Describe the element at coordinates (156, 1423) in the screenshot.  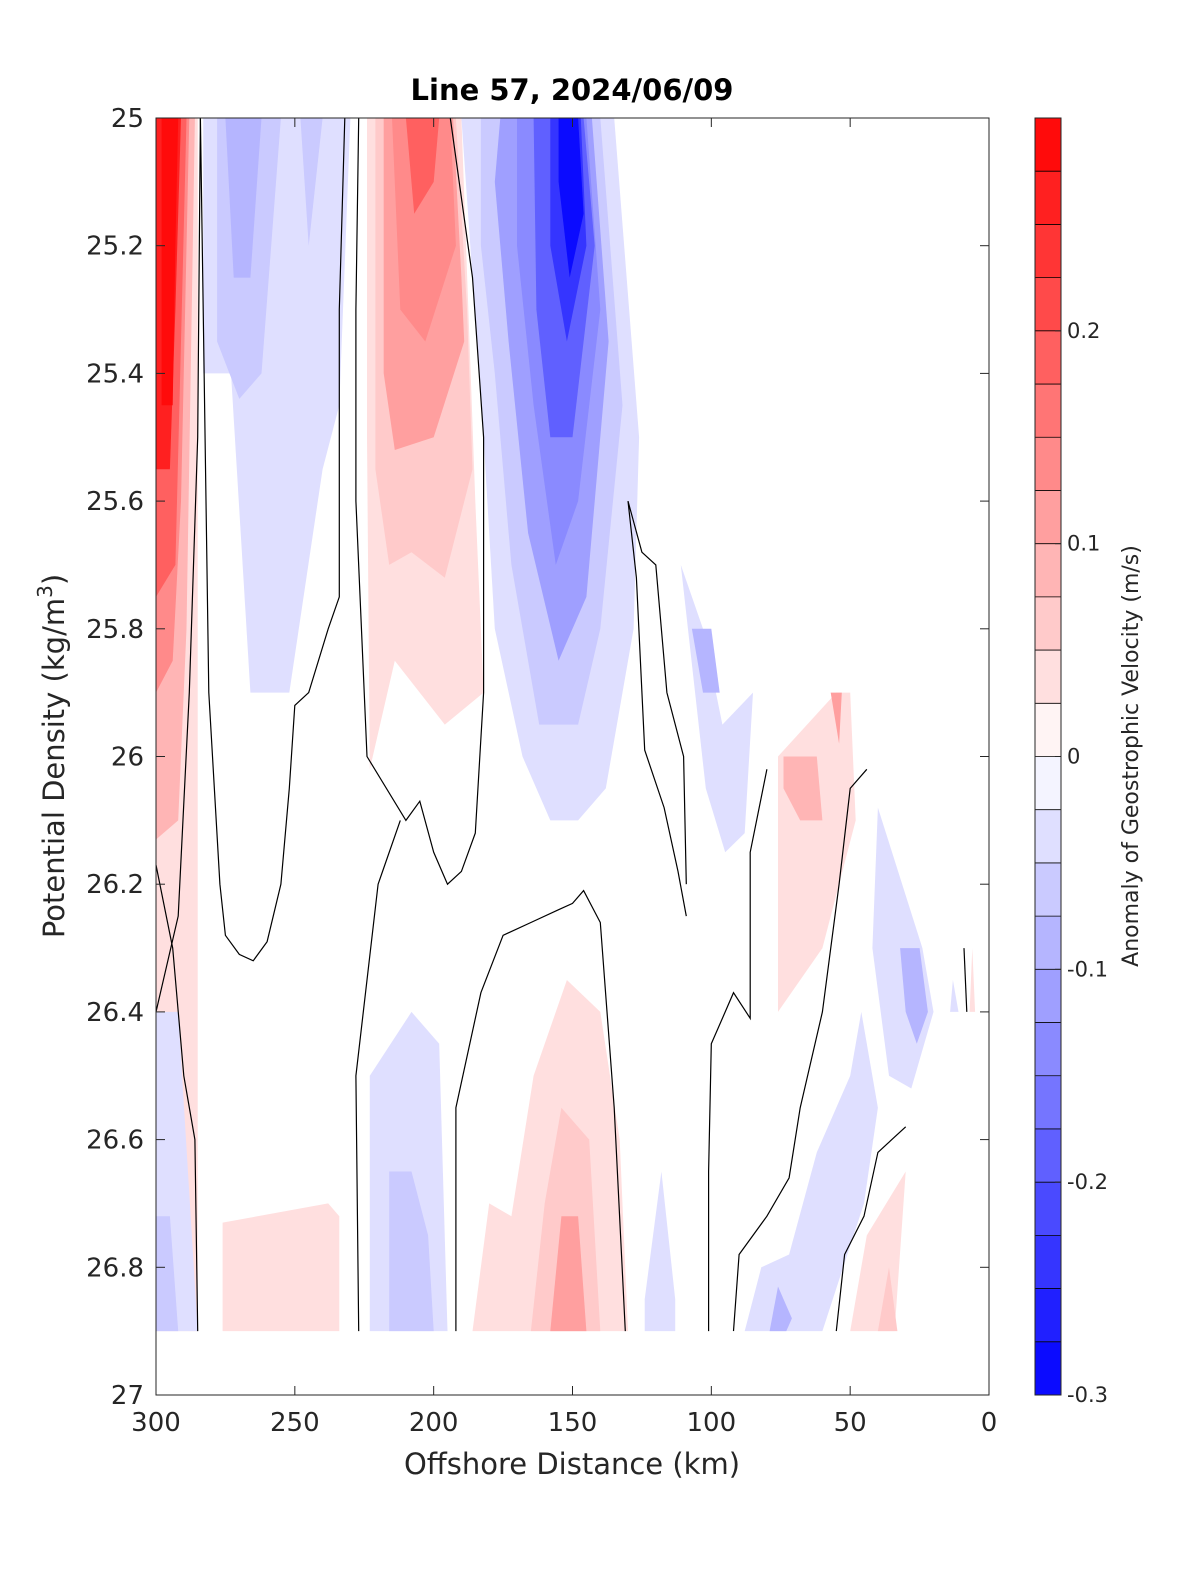
I see `x-tick-label-0: 300` at that location.